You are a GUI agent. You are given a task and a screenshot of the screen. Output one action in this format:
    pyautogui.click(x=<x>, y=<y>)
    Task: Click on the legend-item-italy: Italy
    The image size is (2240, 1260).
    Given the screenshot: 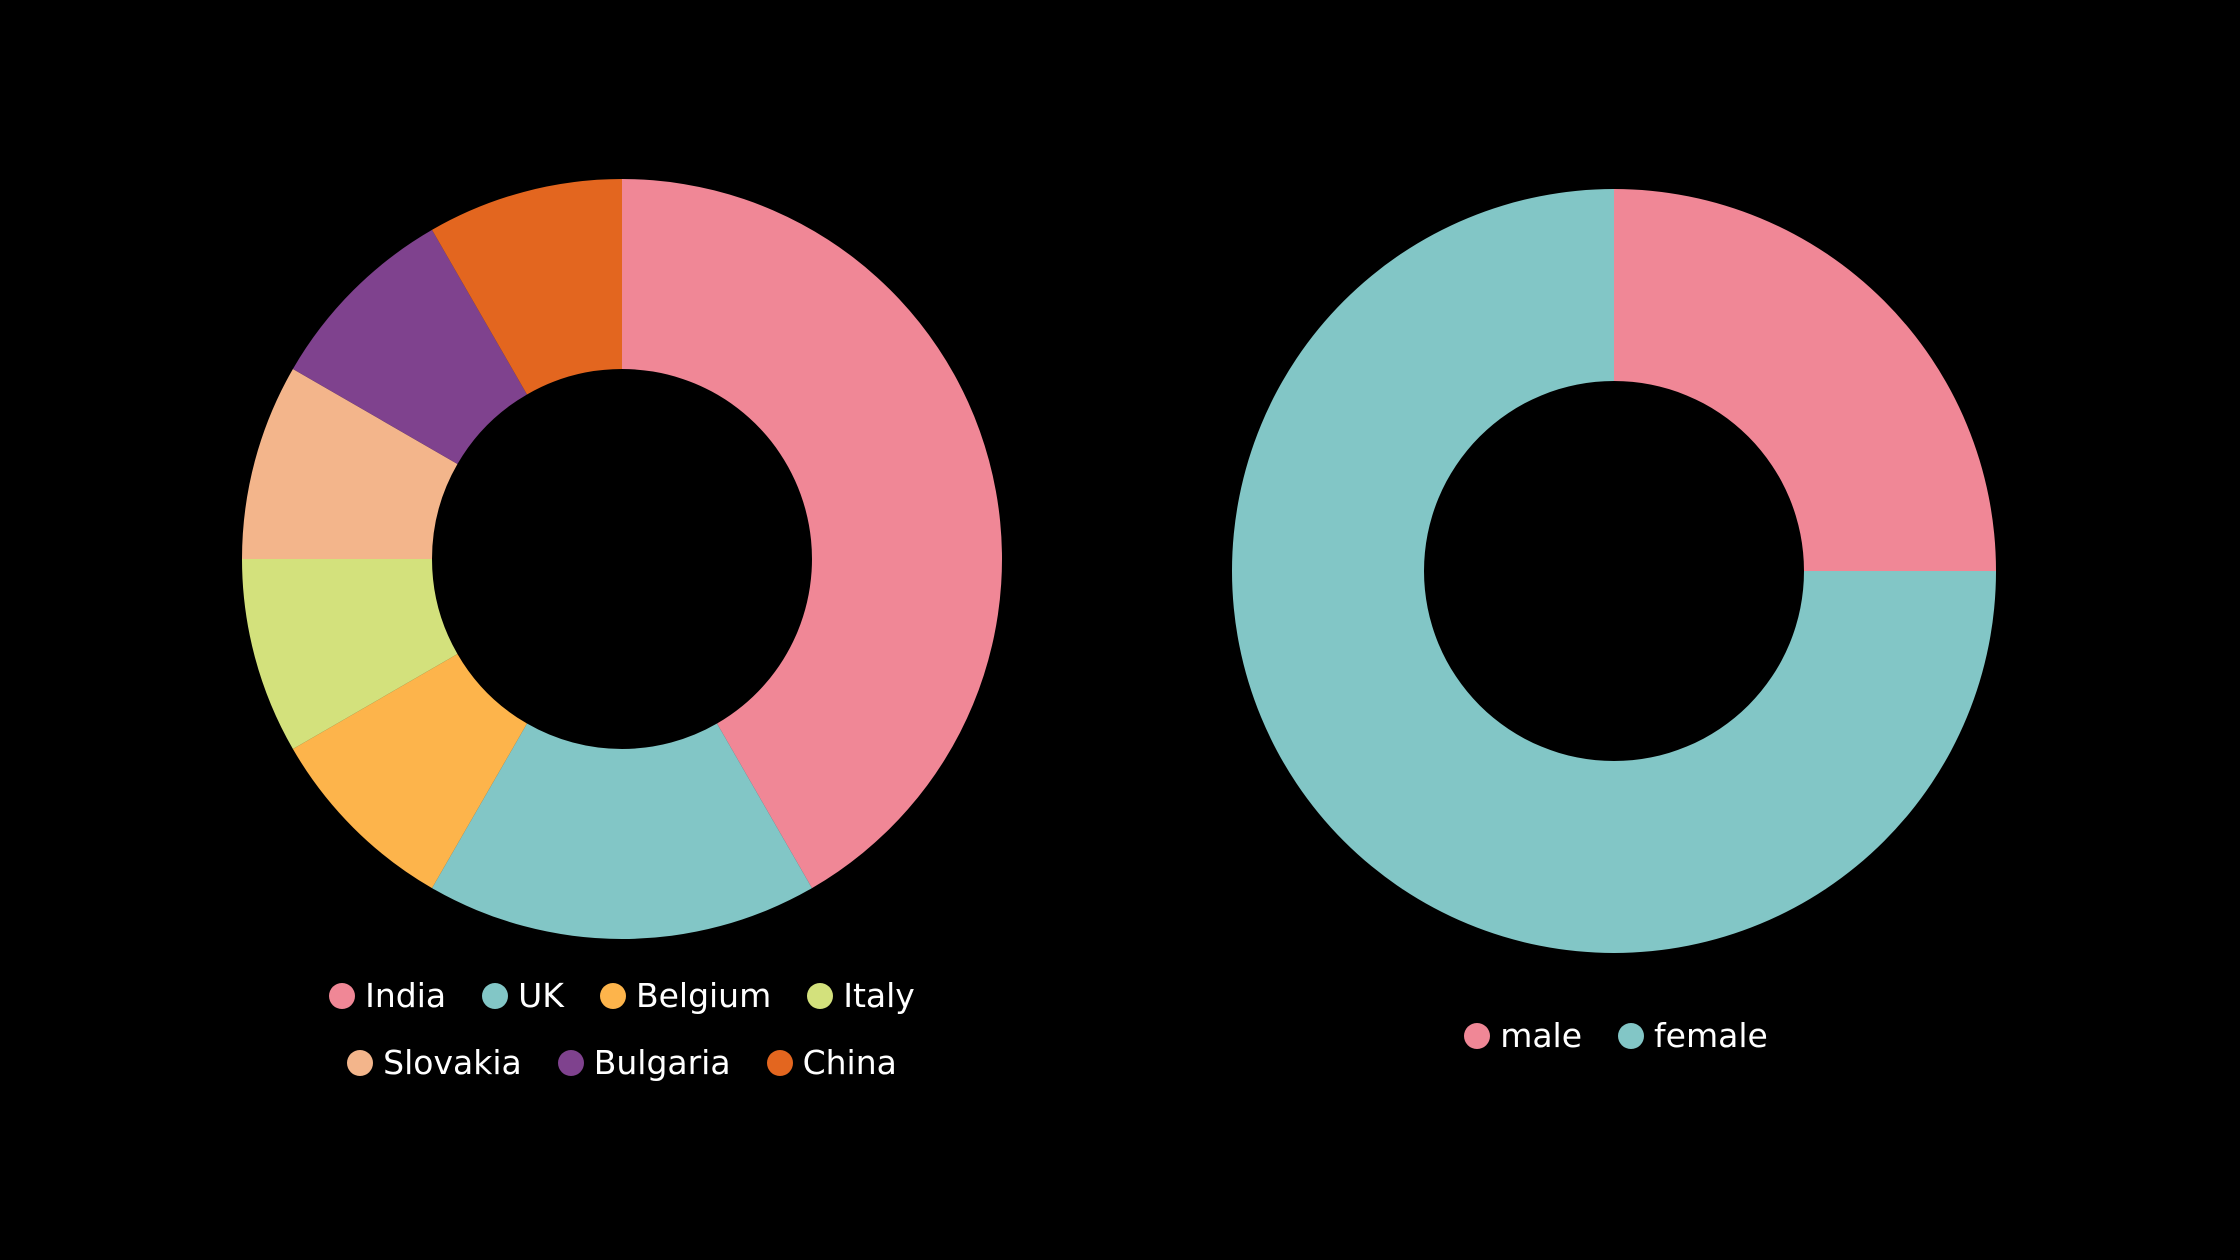 What is the action you would take?
    pyautogui.click(x=861, y=995)
    